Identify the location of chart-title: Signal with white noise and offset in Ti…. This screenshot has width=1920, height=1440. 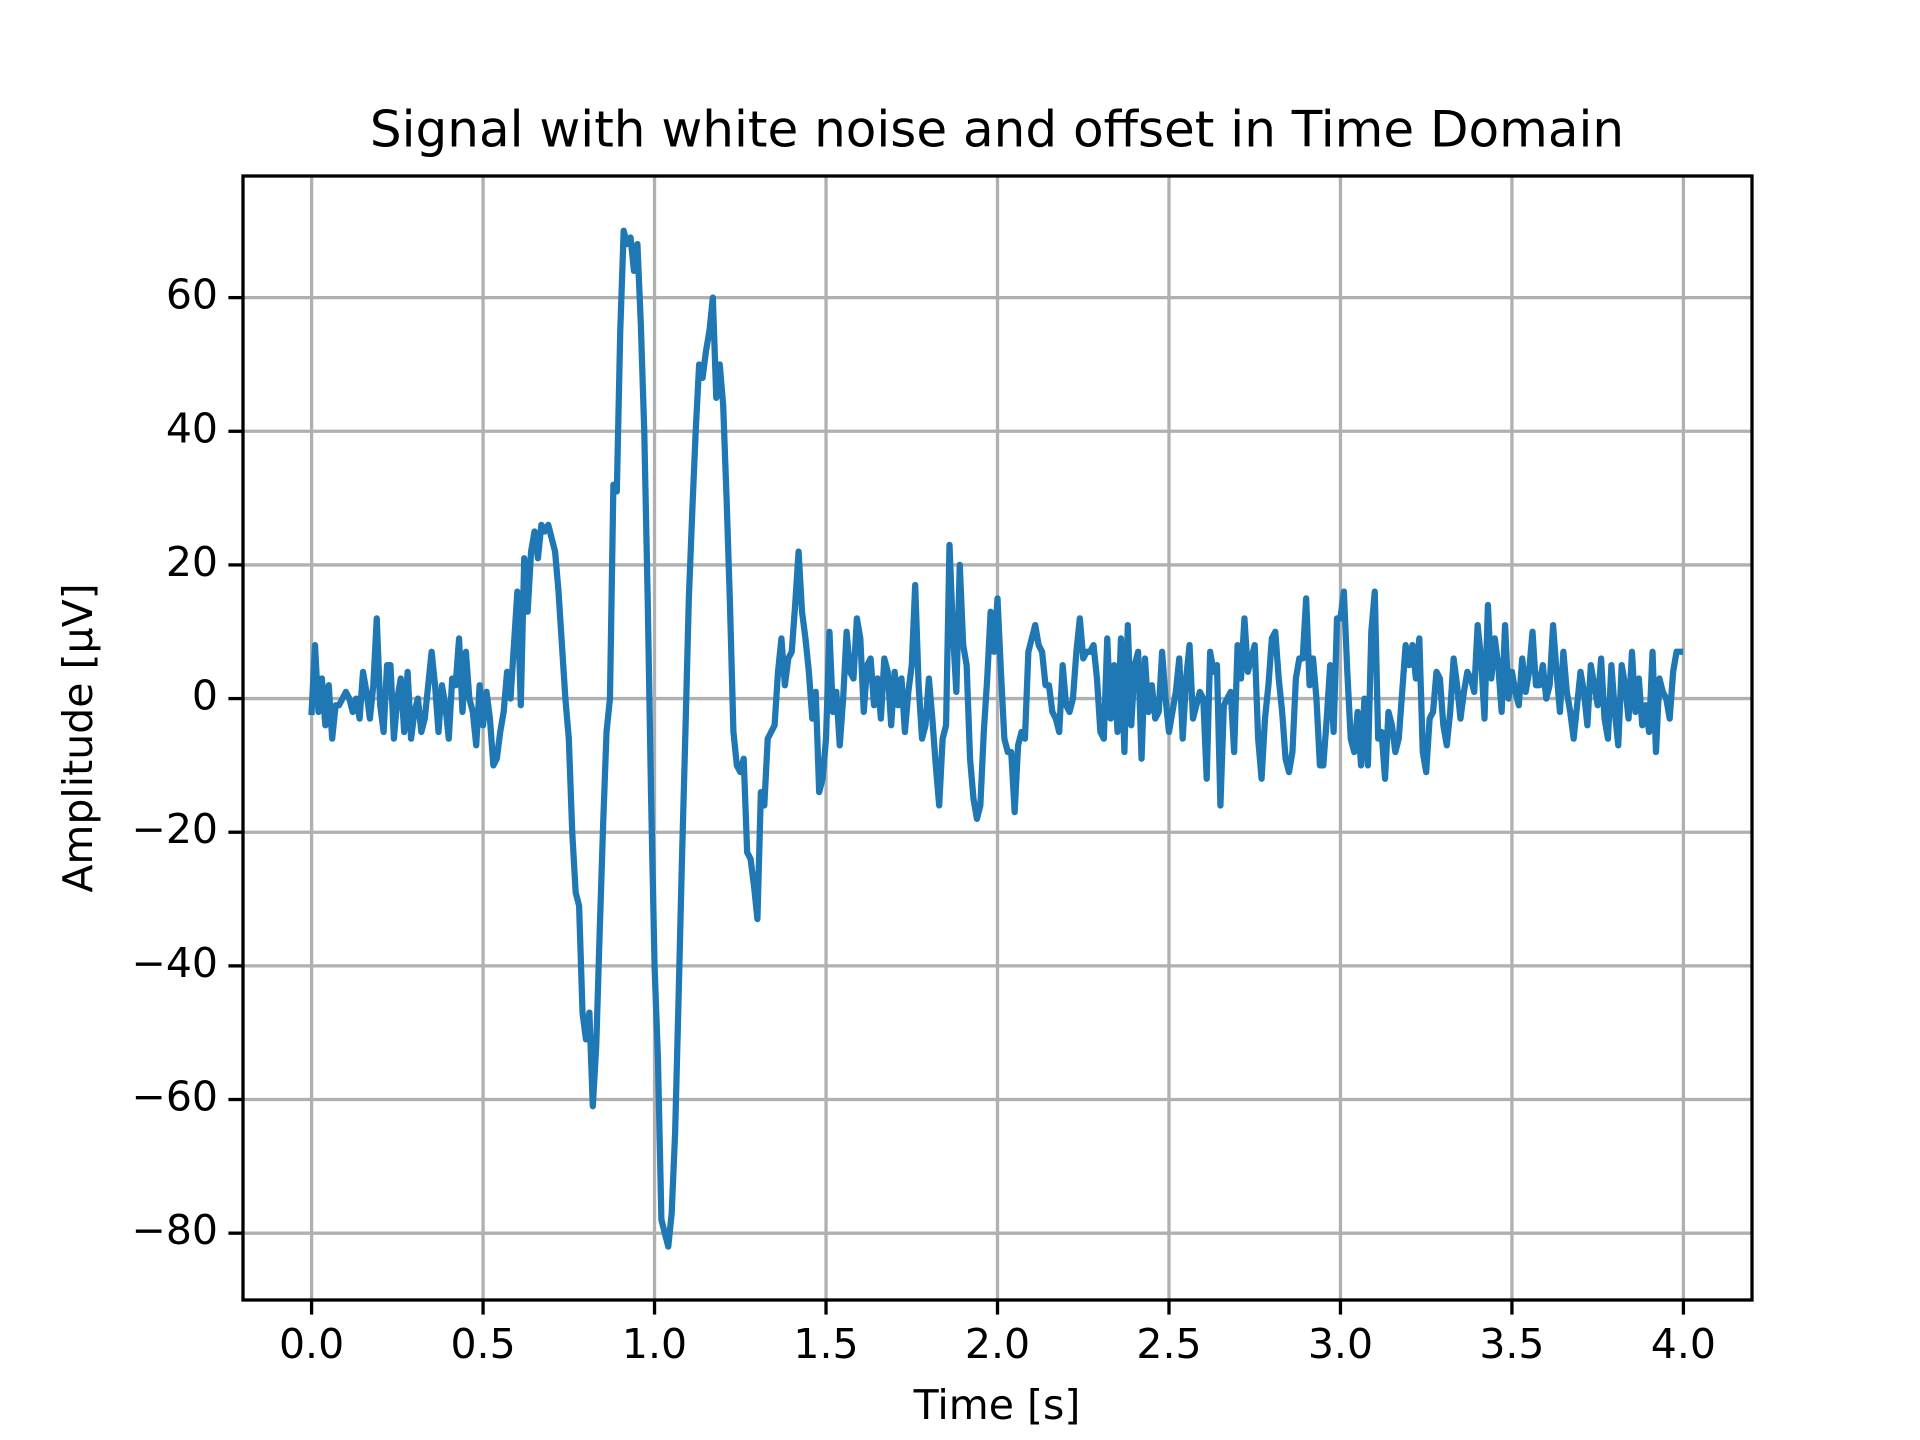
(997, 130).